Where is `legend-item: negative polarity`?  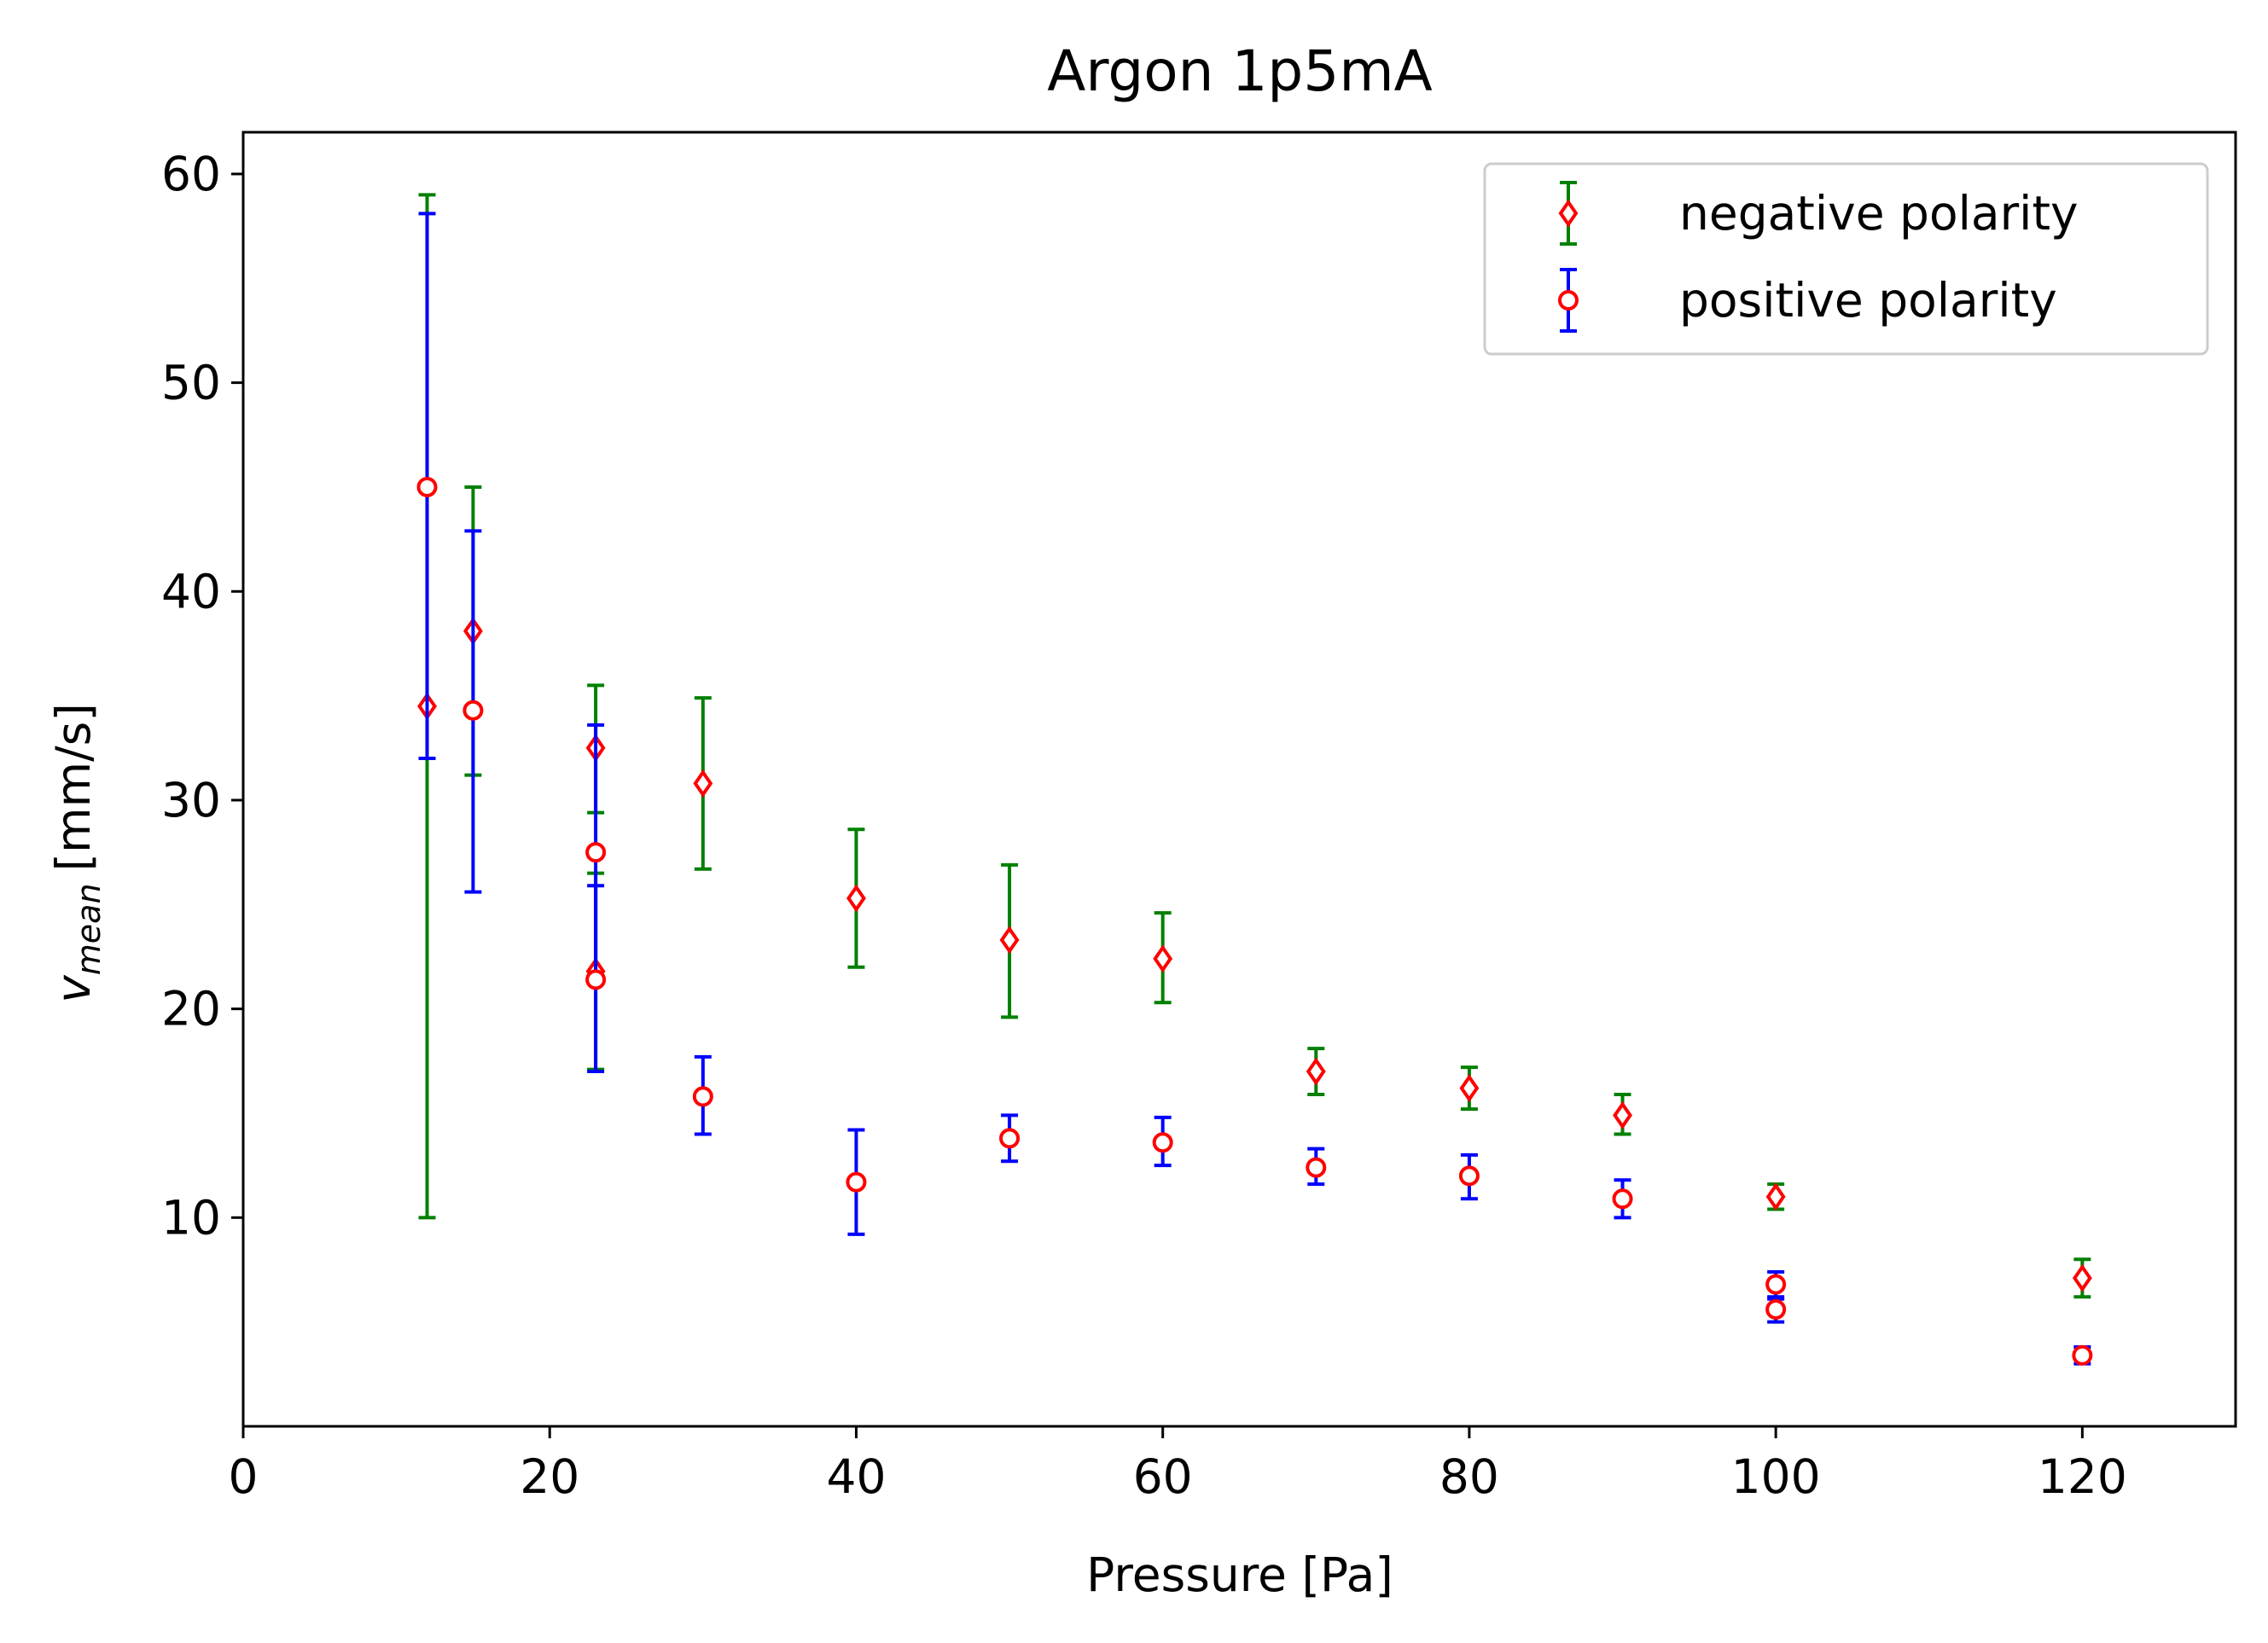
legend-item: negative polarity is located at coordinates (1818, 213).